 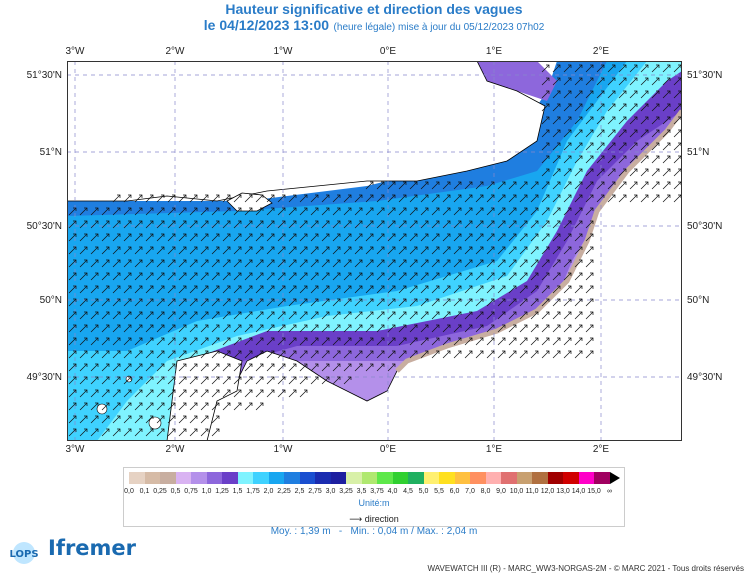 What do you see at coordinates (705, 75) in the screenshot?
I see `lat-tick-right: 51°30'N` at bounding box center [705, 75].